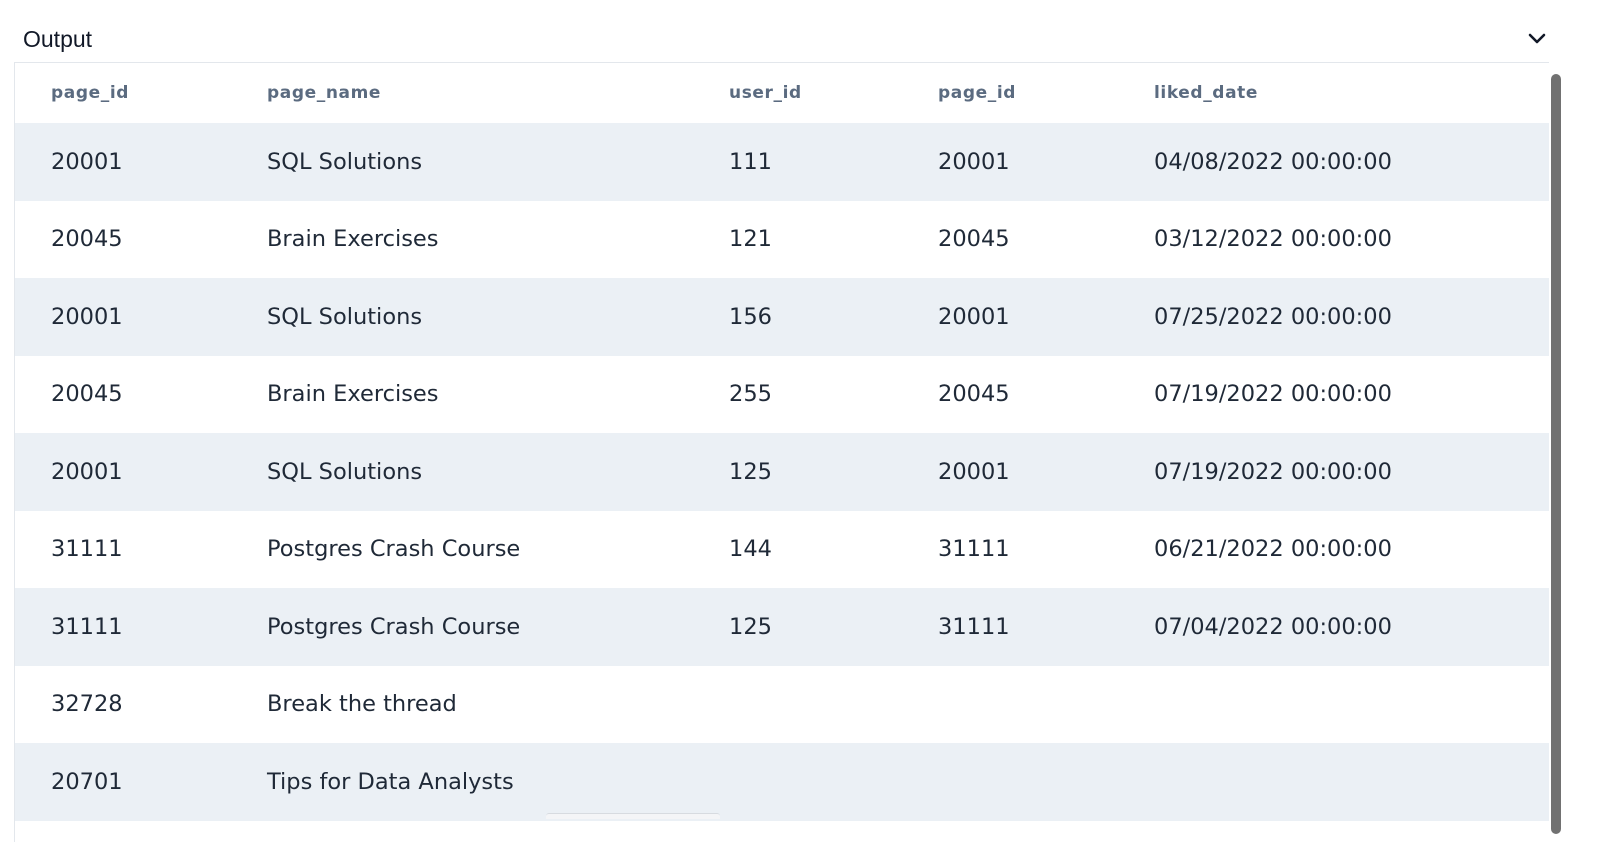 This screenshot has height=842, width=1600. What do you see at coordinates (800, 31) in the screenshot?
I see `output-panel-header: Output` at bounding box center [800, 31].